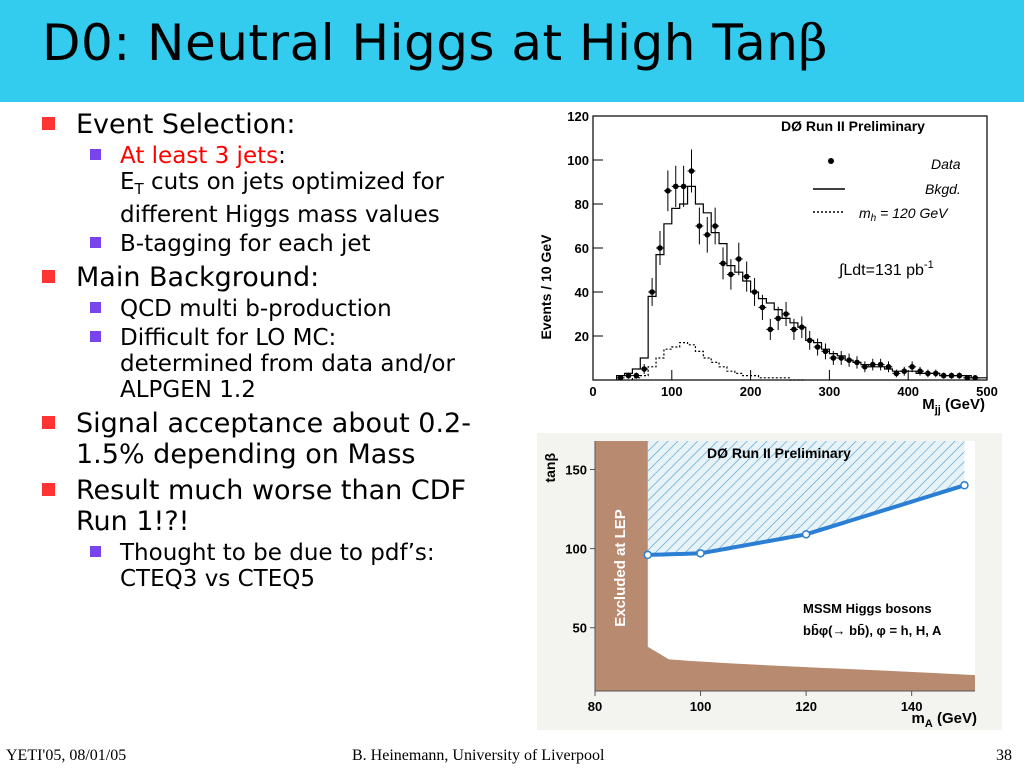 Image resolution: width=1024 pixels, height=768 pixels. Describe the element at coordinates (831, 161) in the screenshot. I see `legend-data-marker` at that location.